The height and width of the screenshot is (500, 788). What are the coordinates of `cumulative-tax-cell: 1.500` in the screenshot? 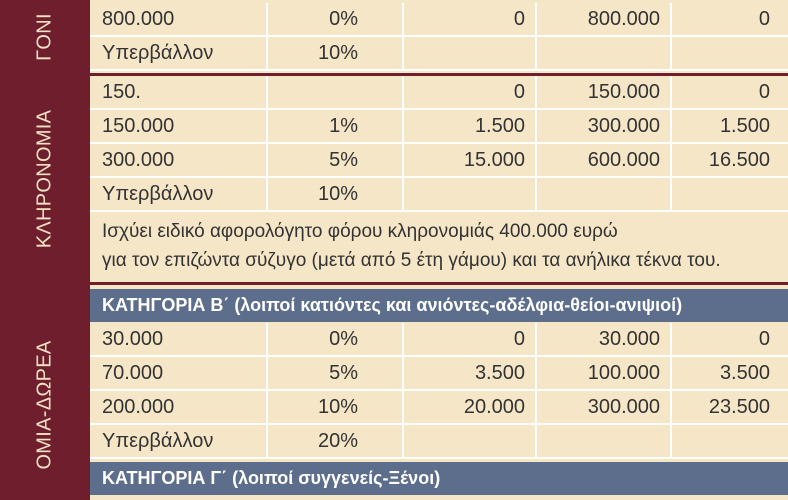 It's located at (730, 127).